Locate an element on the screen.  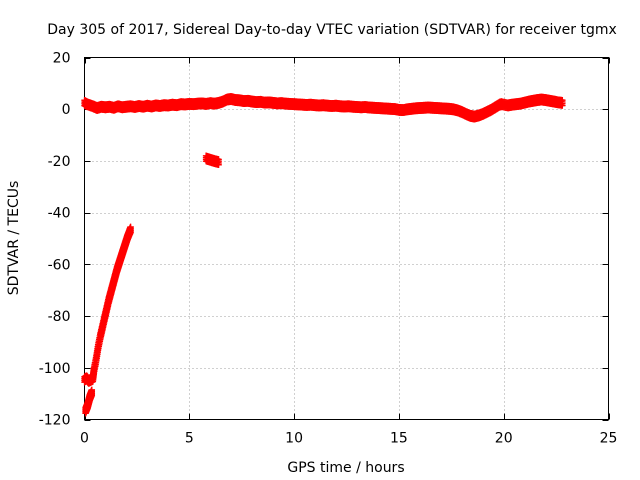
x-axis-label: GPS time / hours is located at coordinates (345, 468).